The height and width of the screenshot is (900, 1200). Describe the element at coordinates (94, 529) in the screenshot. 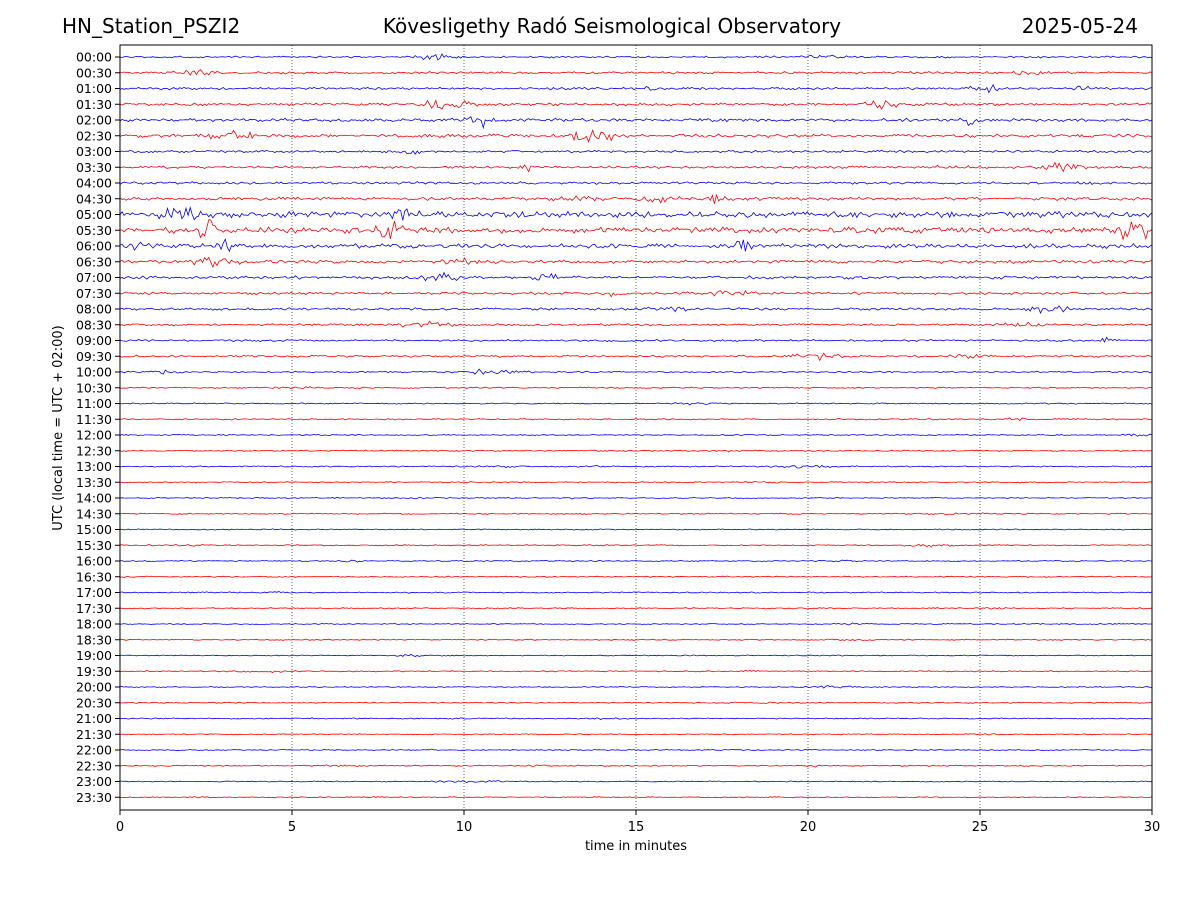

I see `y-tick-label: 15:00` at that location.